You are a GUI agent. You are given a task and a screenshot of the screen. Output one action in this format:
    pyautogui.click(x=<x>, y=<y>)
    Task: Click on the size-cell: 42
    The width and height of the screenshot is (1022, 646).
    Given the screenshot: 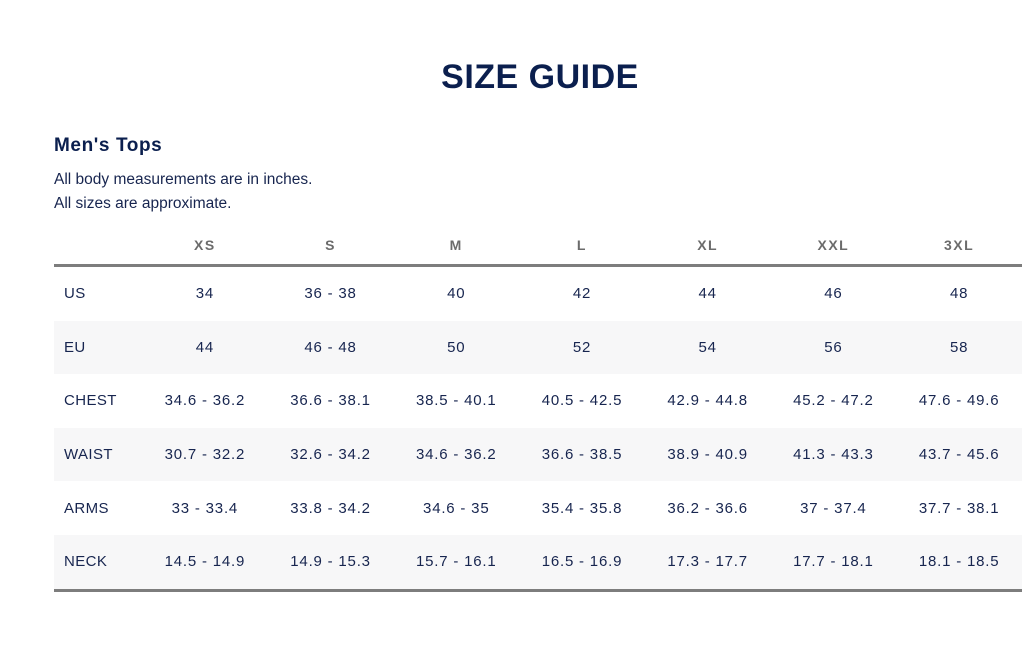 What is the action you would take?
    pyautogui.click(x=582, y=294)
    